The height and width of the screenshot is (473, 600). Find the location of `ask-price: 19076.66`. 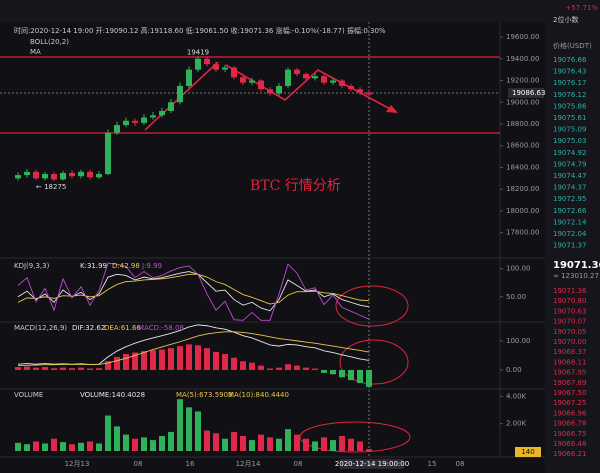

ask-price: 19076.66 is located at coordinates (570, 60).